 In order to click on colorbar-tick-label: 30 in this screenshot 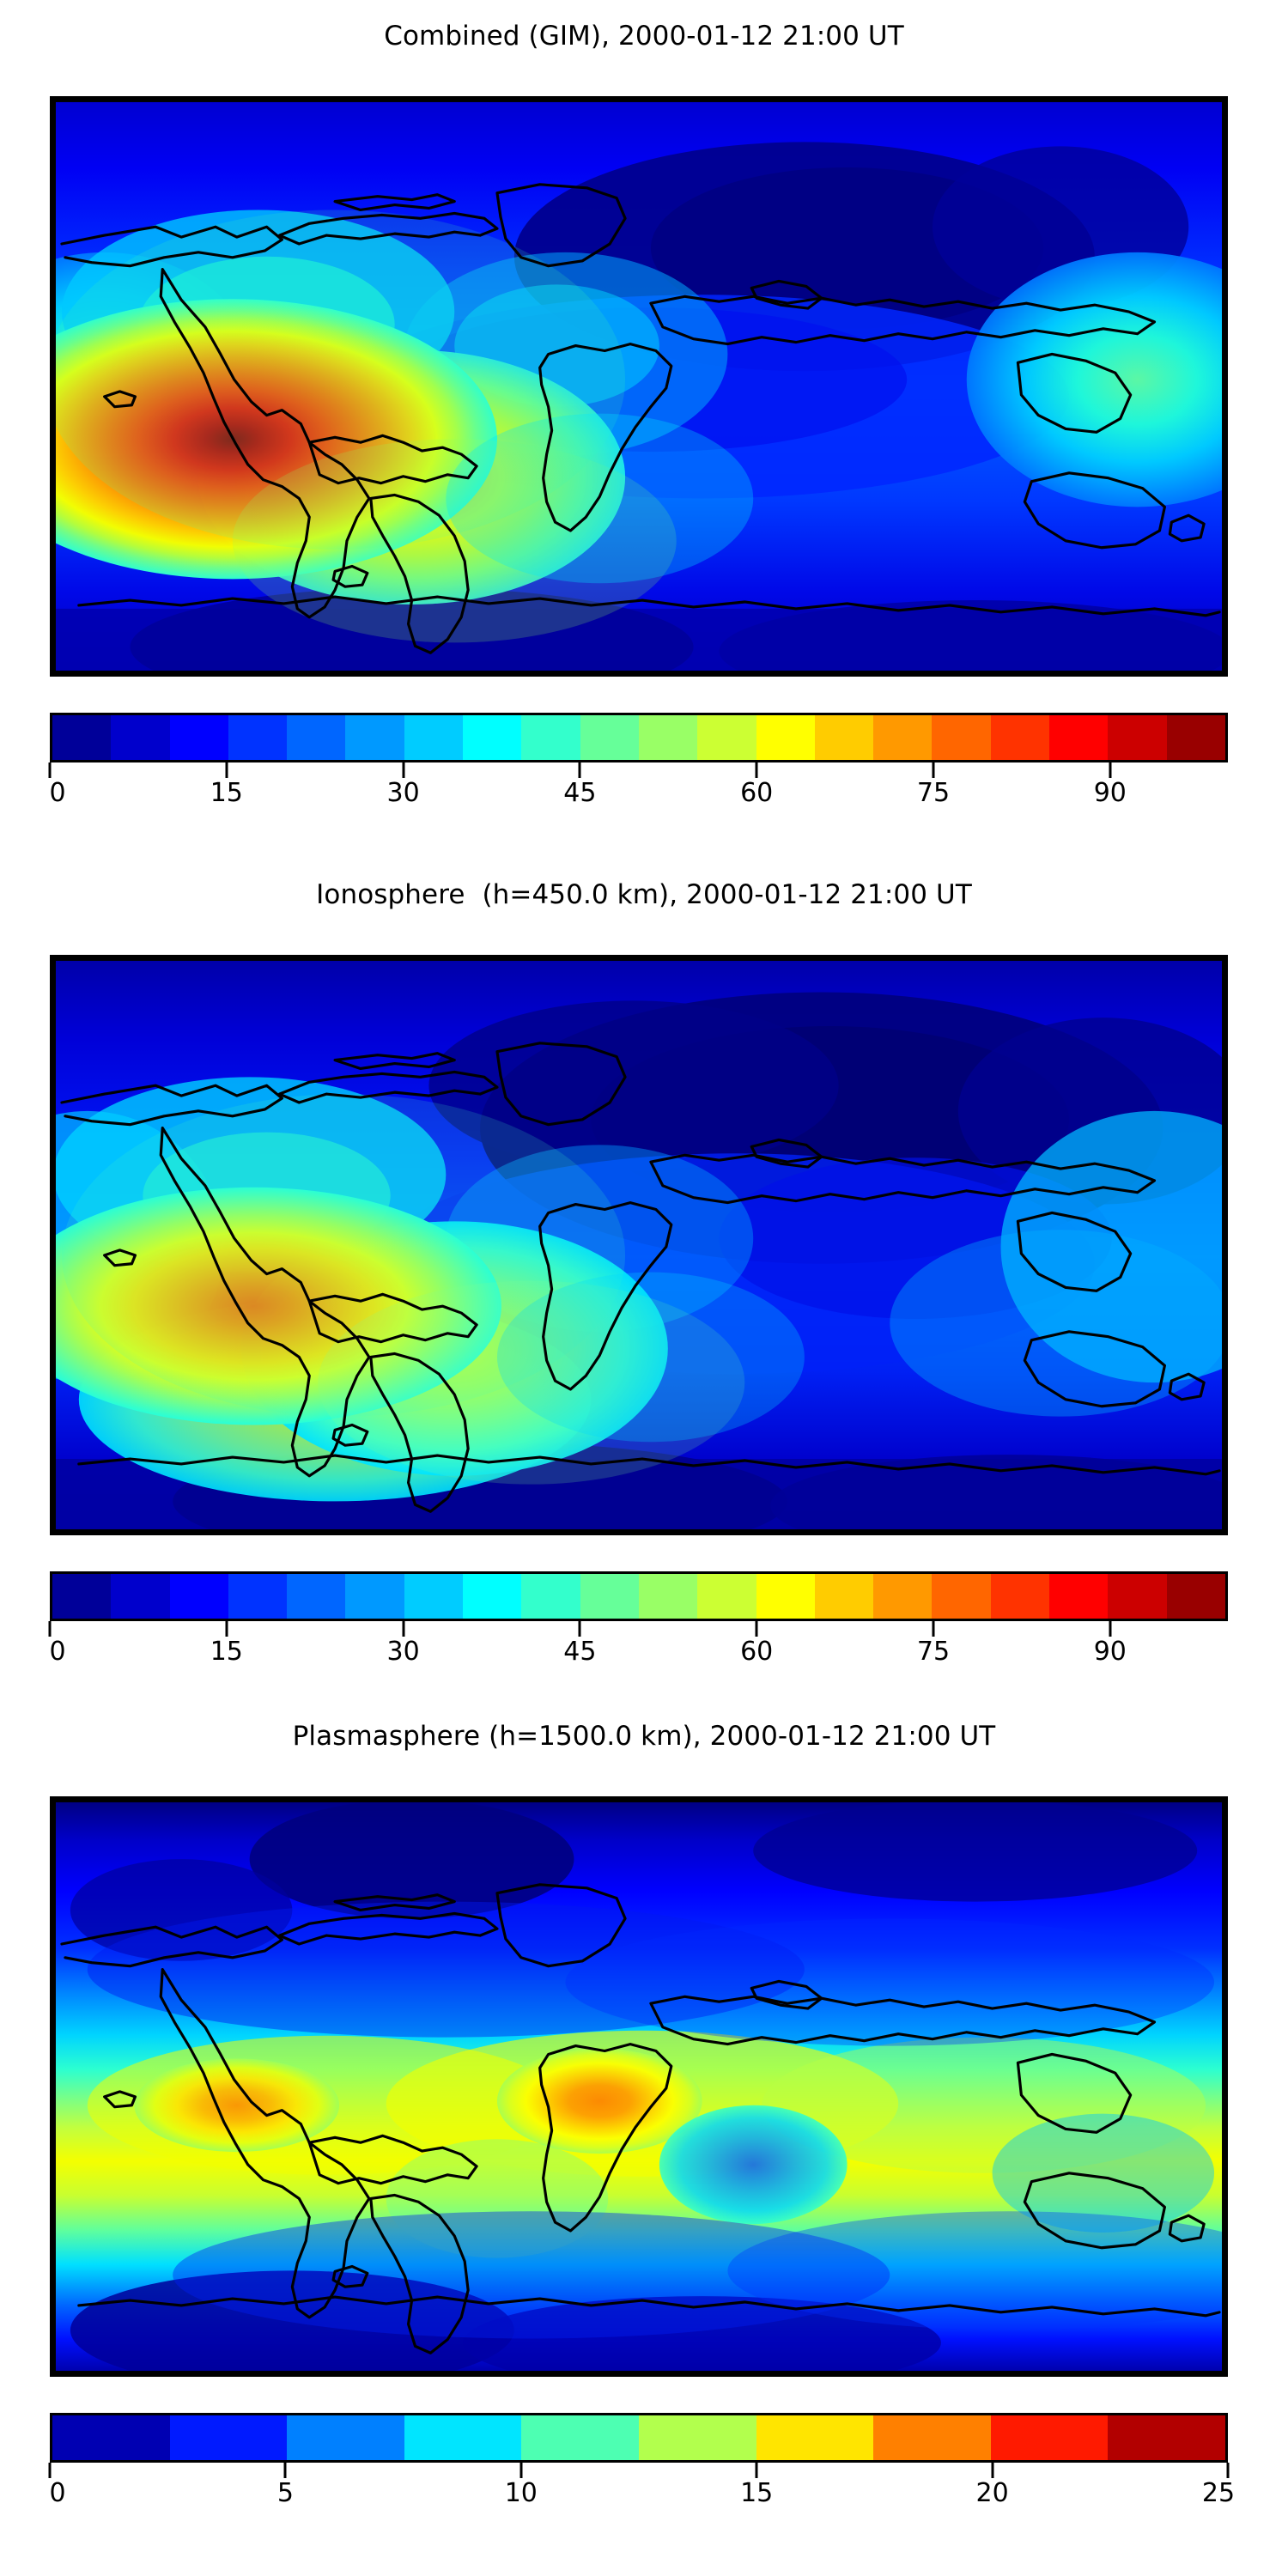, I will do `click(403, 1652)`.